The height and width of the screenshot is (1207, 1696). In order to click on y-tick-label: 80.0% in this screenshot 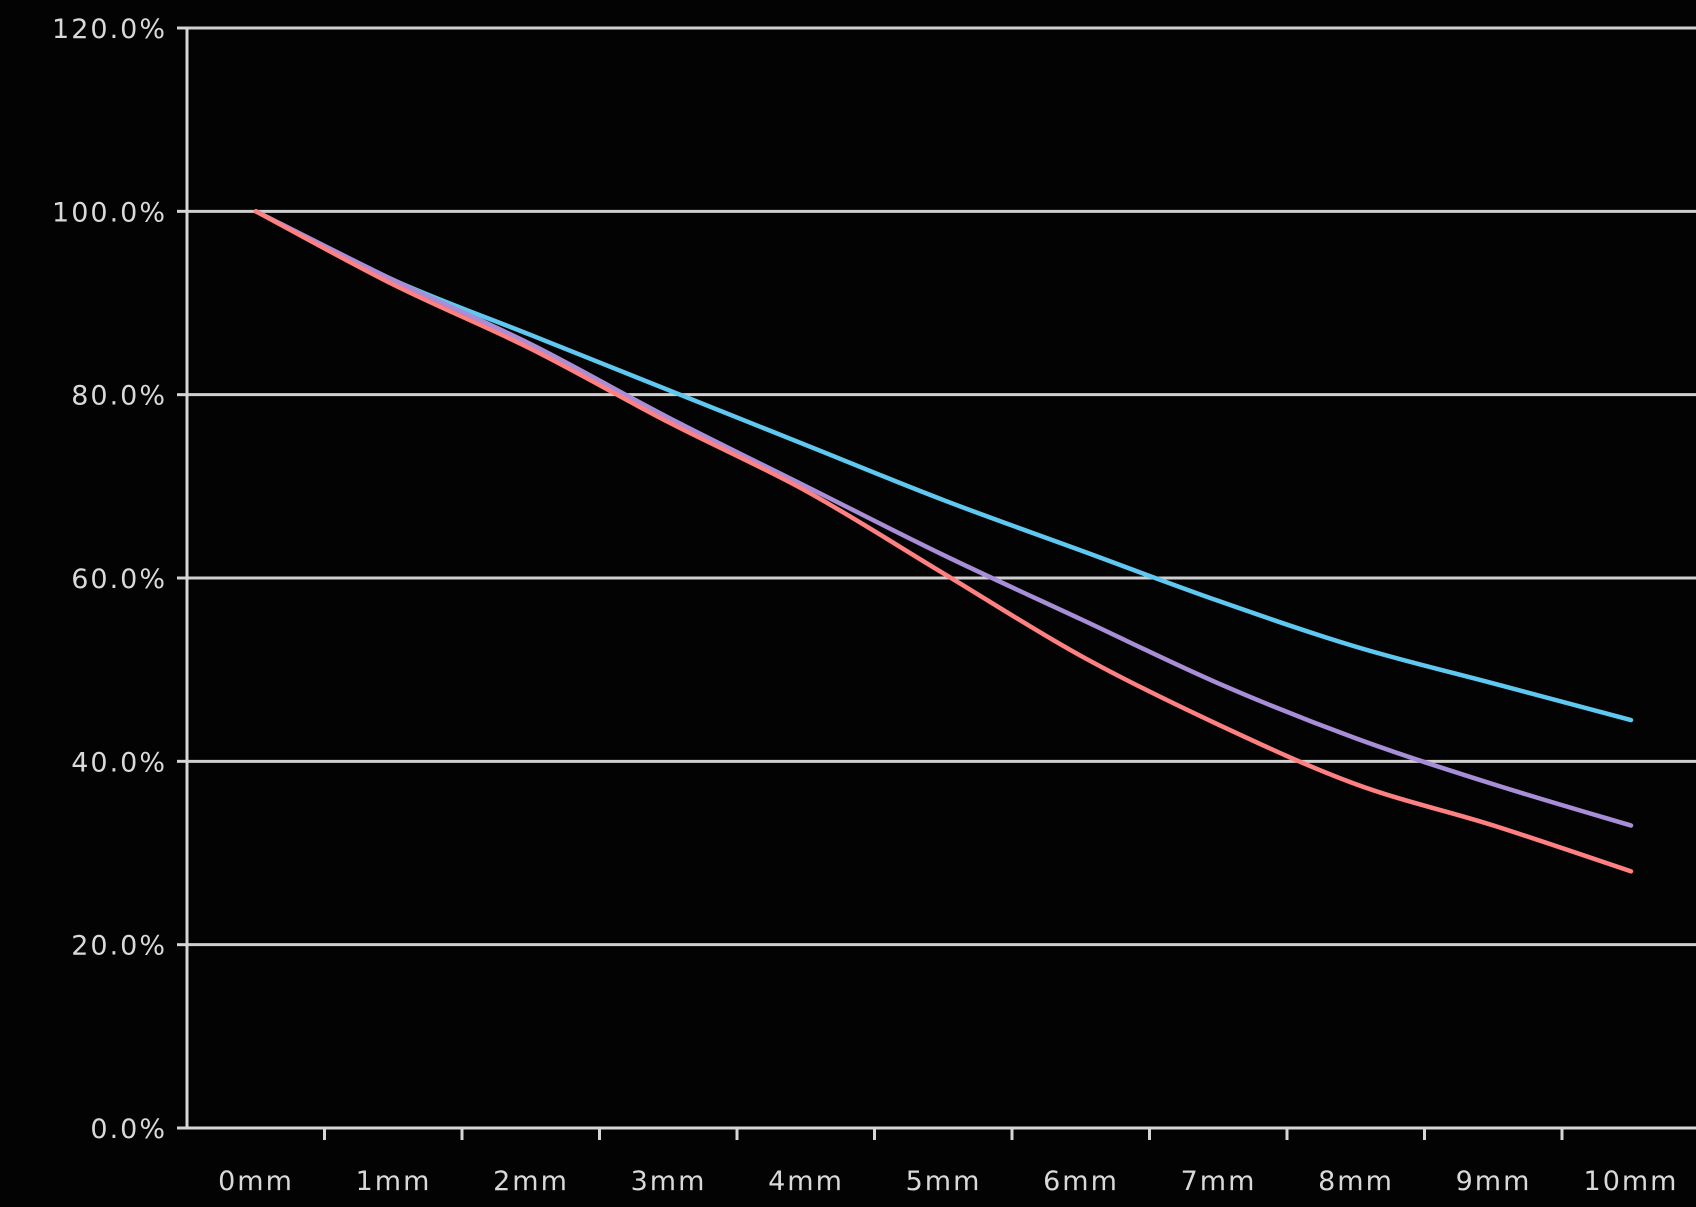, I will do `click(119, 396)`.